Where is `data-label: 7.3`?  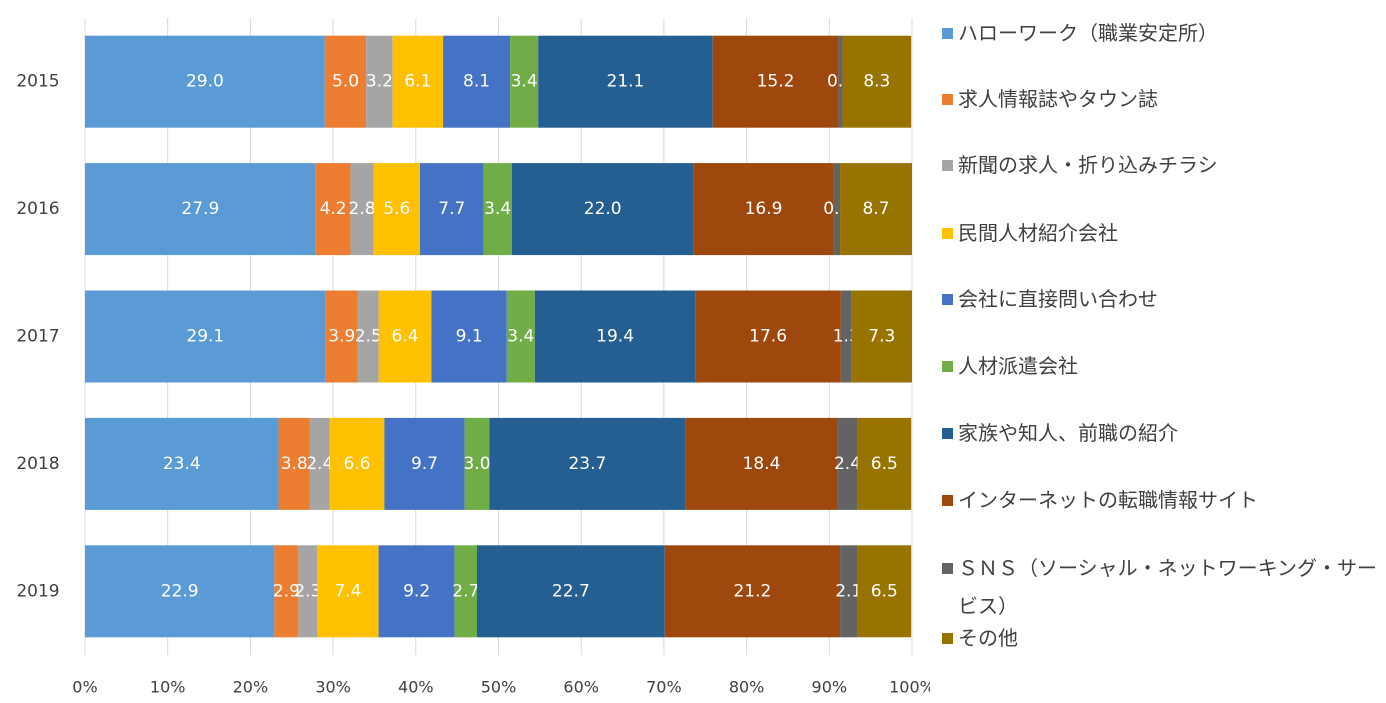 data-label: 7.3 is located at coordinates (881, 337).